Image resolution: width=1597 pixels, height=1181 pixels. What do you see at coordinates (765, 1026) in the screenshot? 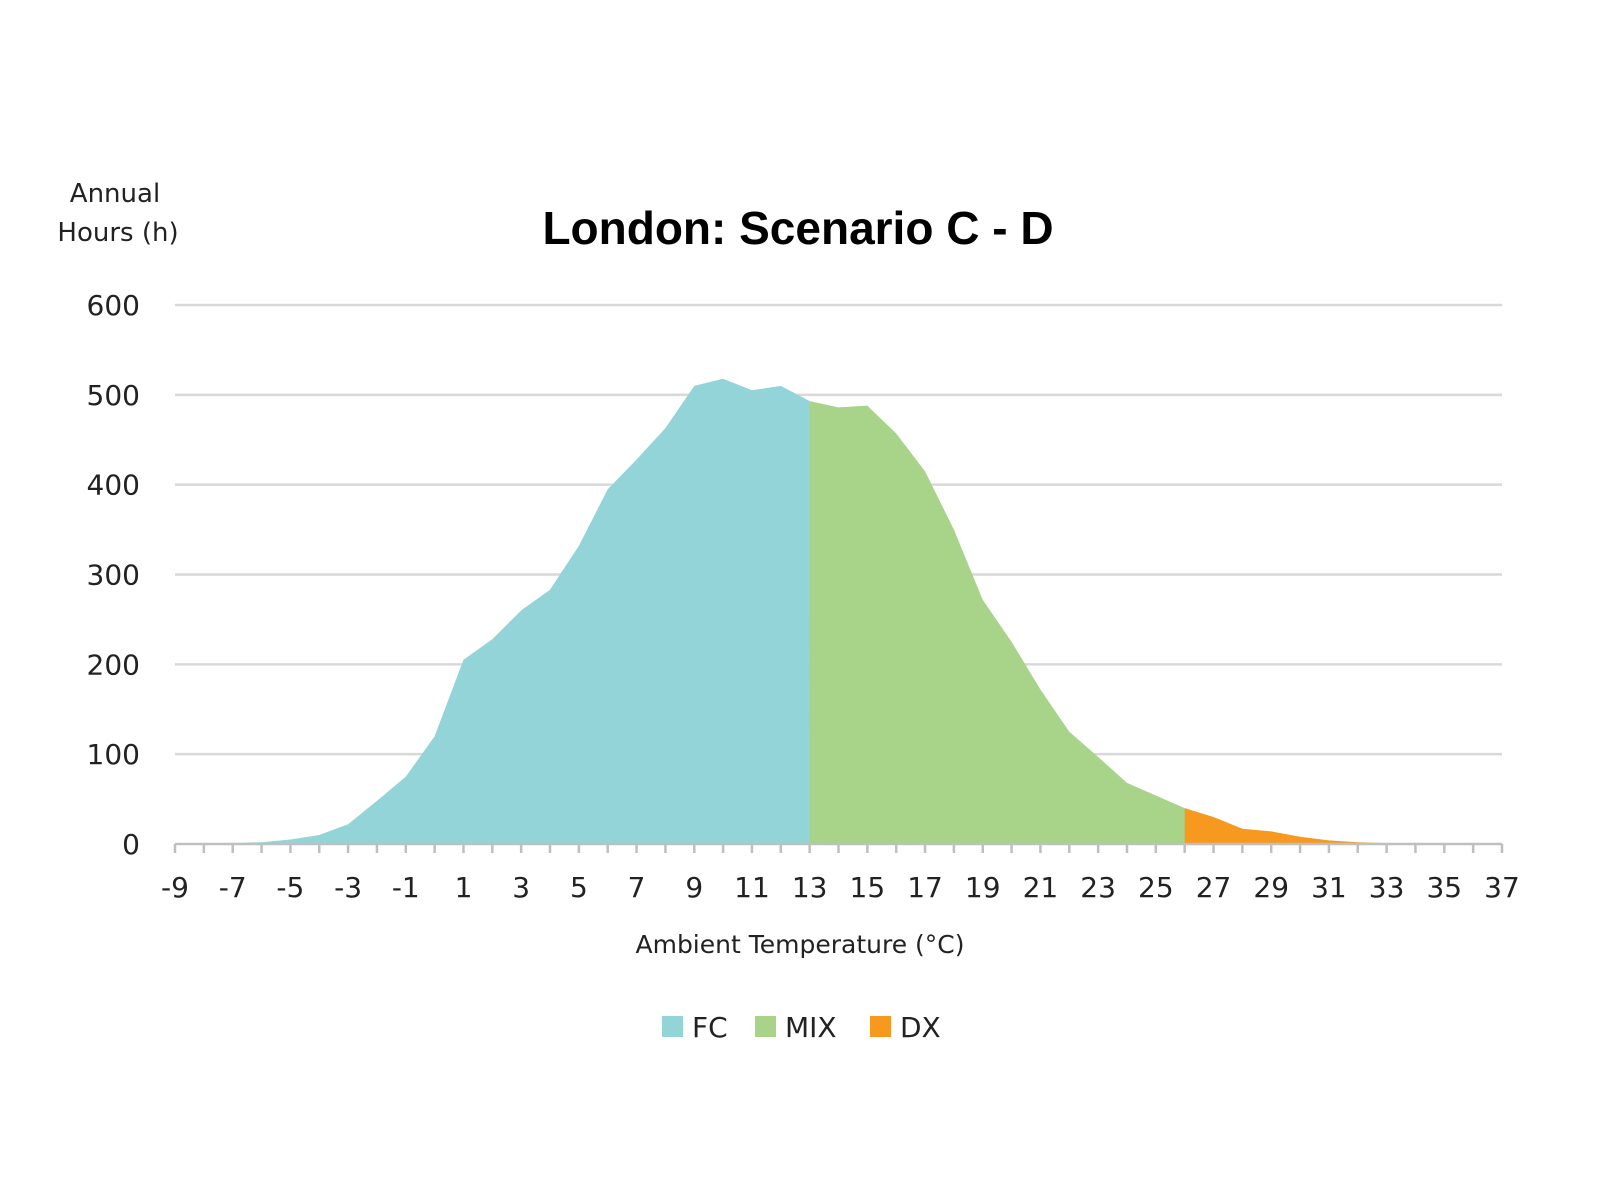
I see `legend-swatch-mix` at bounding box center [765, 1026].